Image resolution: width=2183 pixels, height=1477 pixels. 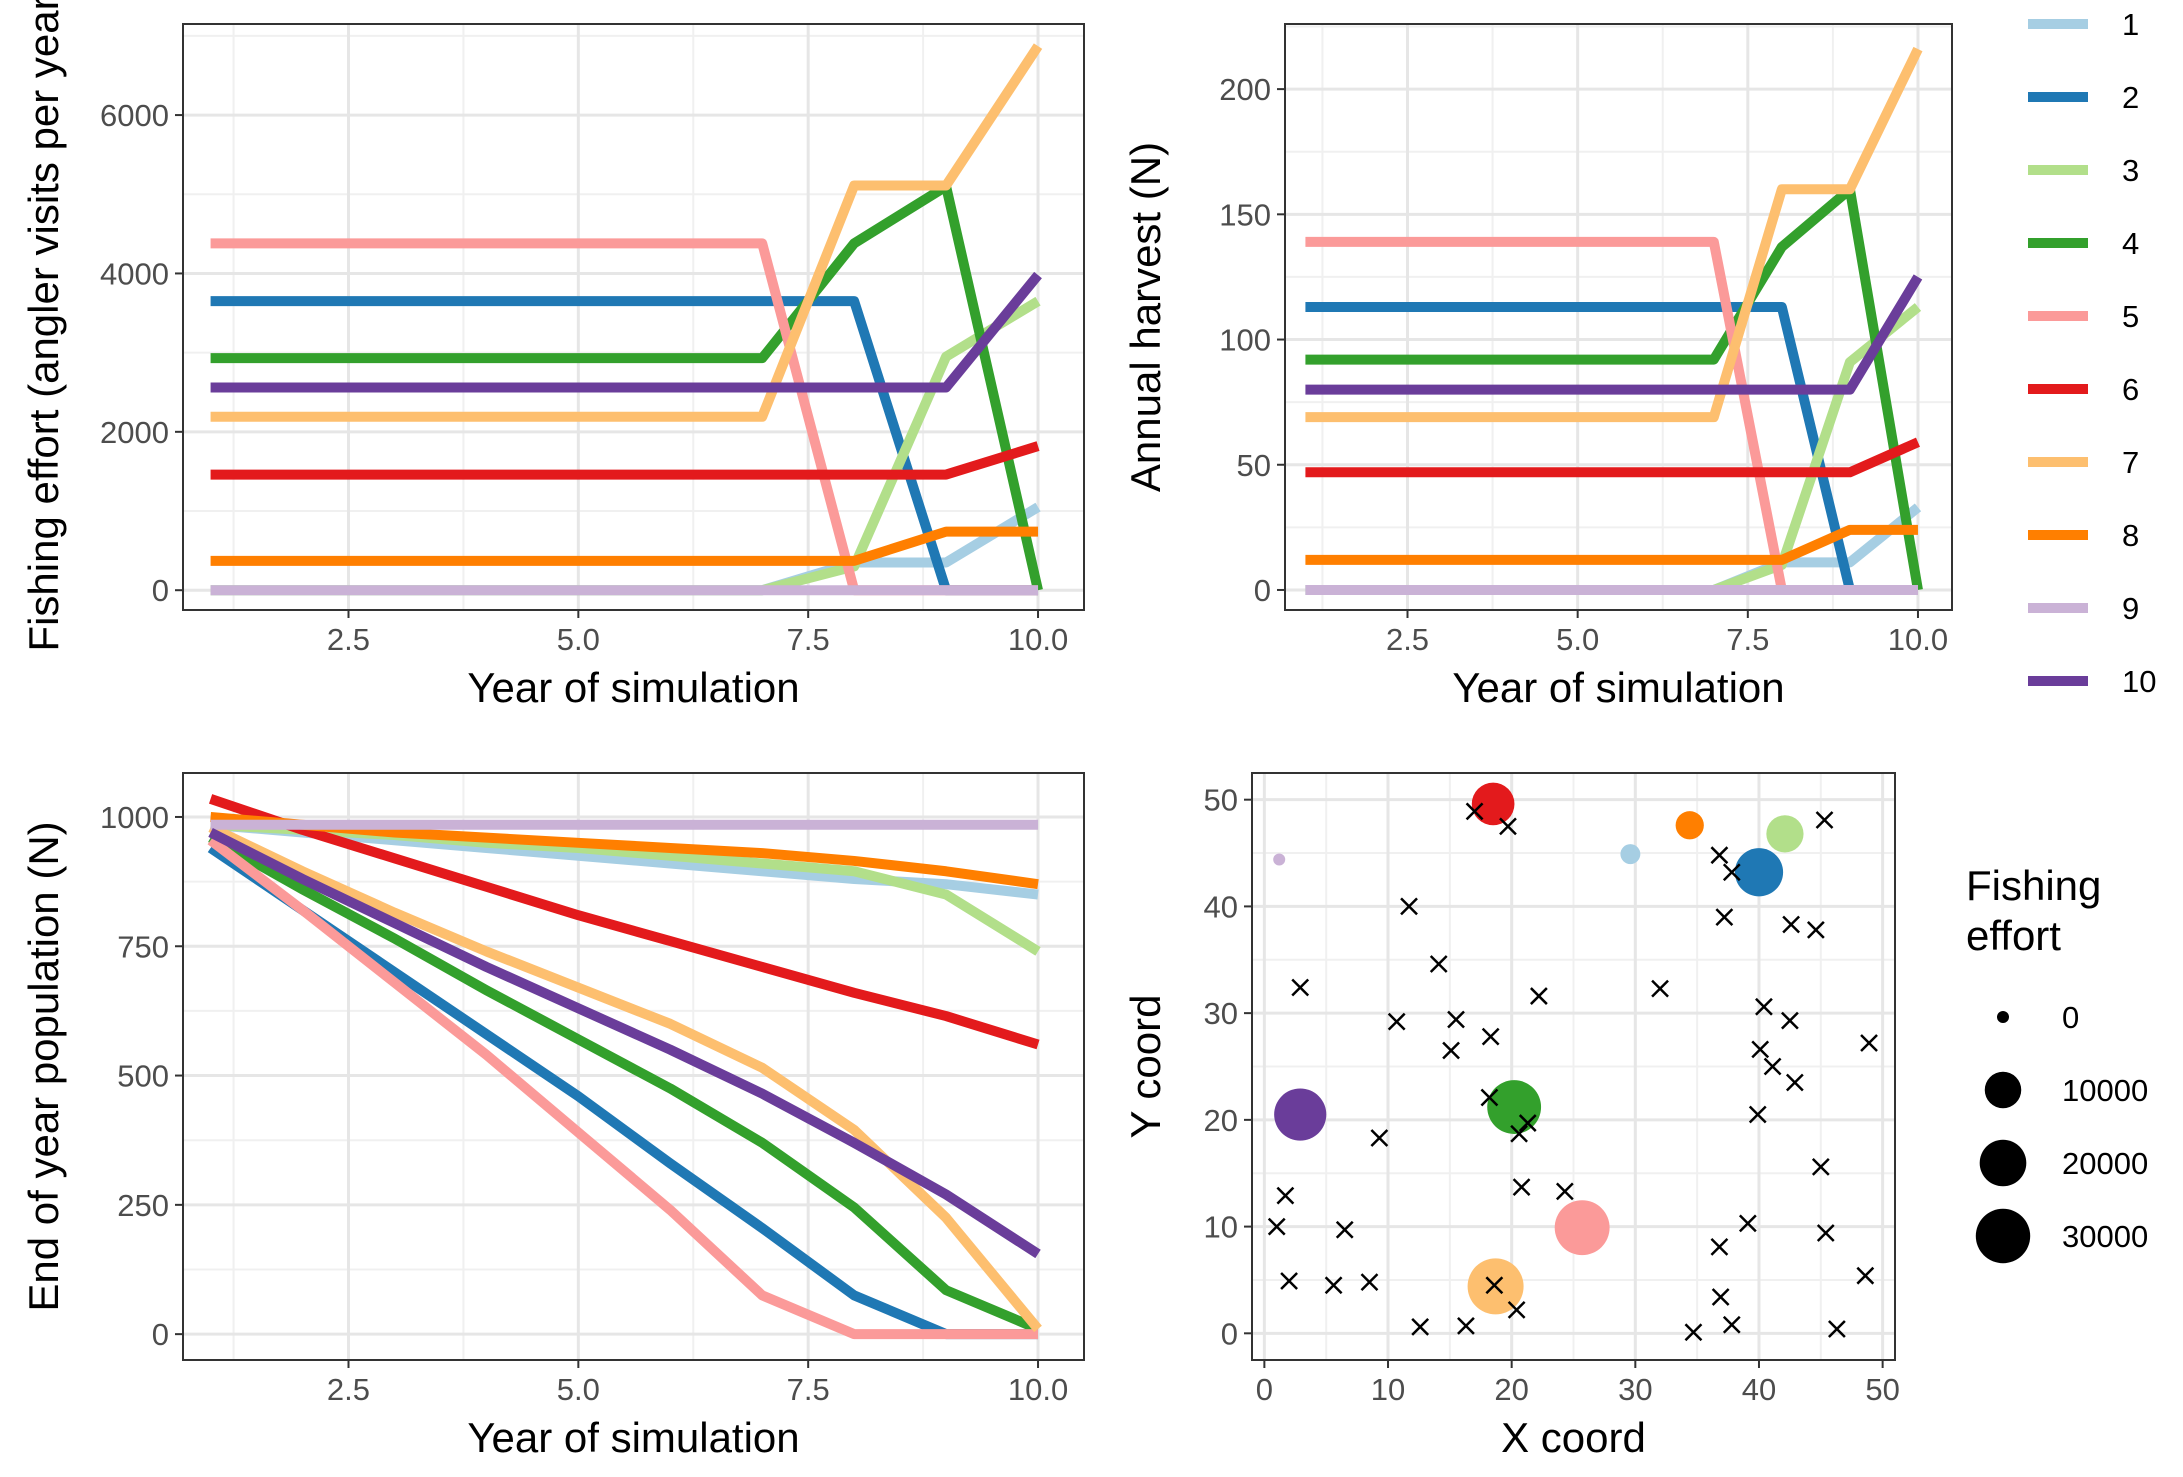 What do you see at coordinates (2013, 935) in the screenshot?
I see `size-legend-title: effort` at bounding box center [2013, 935].